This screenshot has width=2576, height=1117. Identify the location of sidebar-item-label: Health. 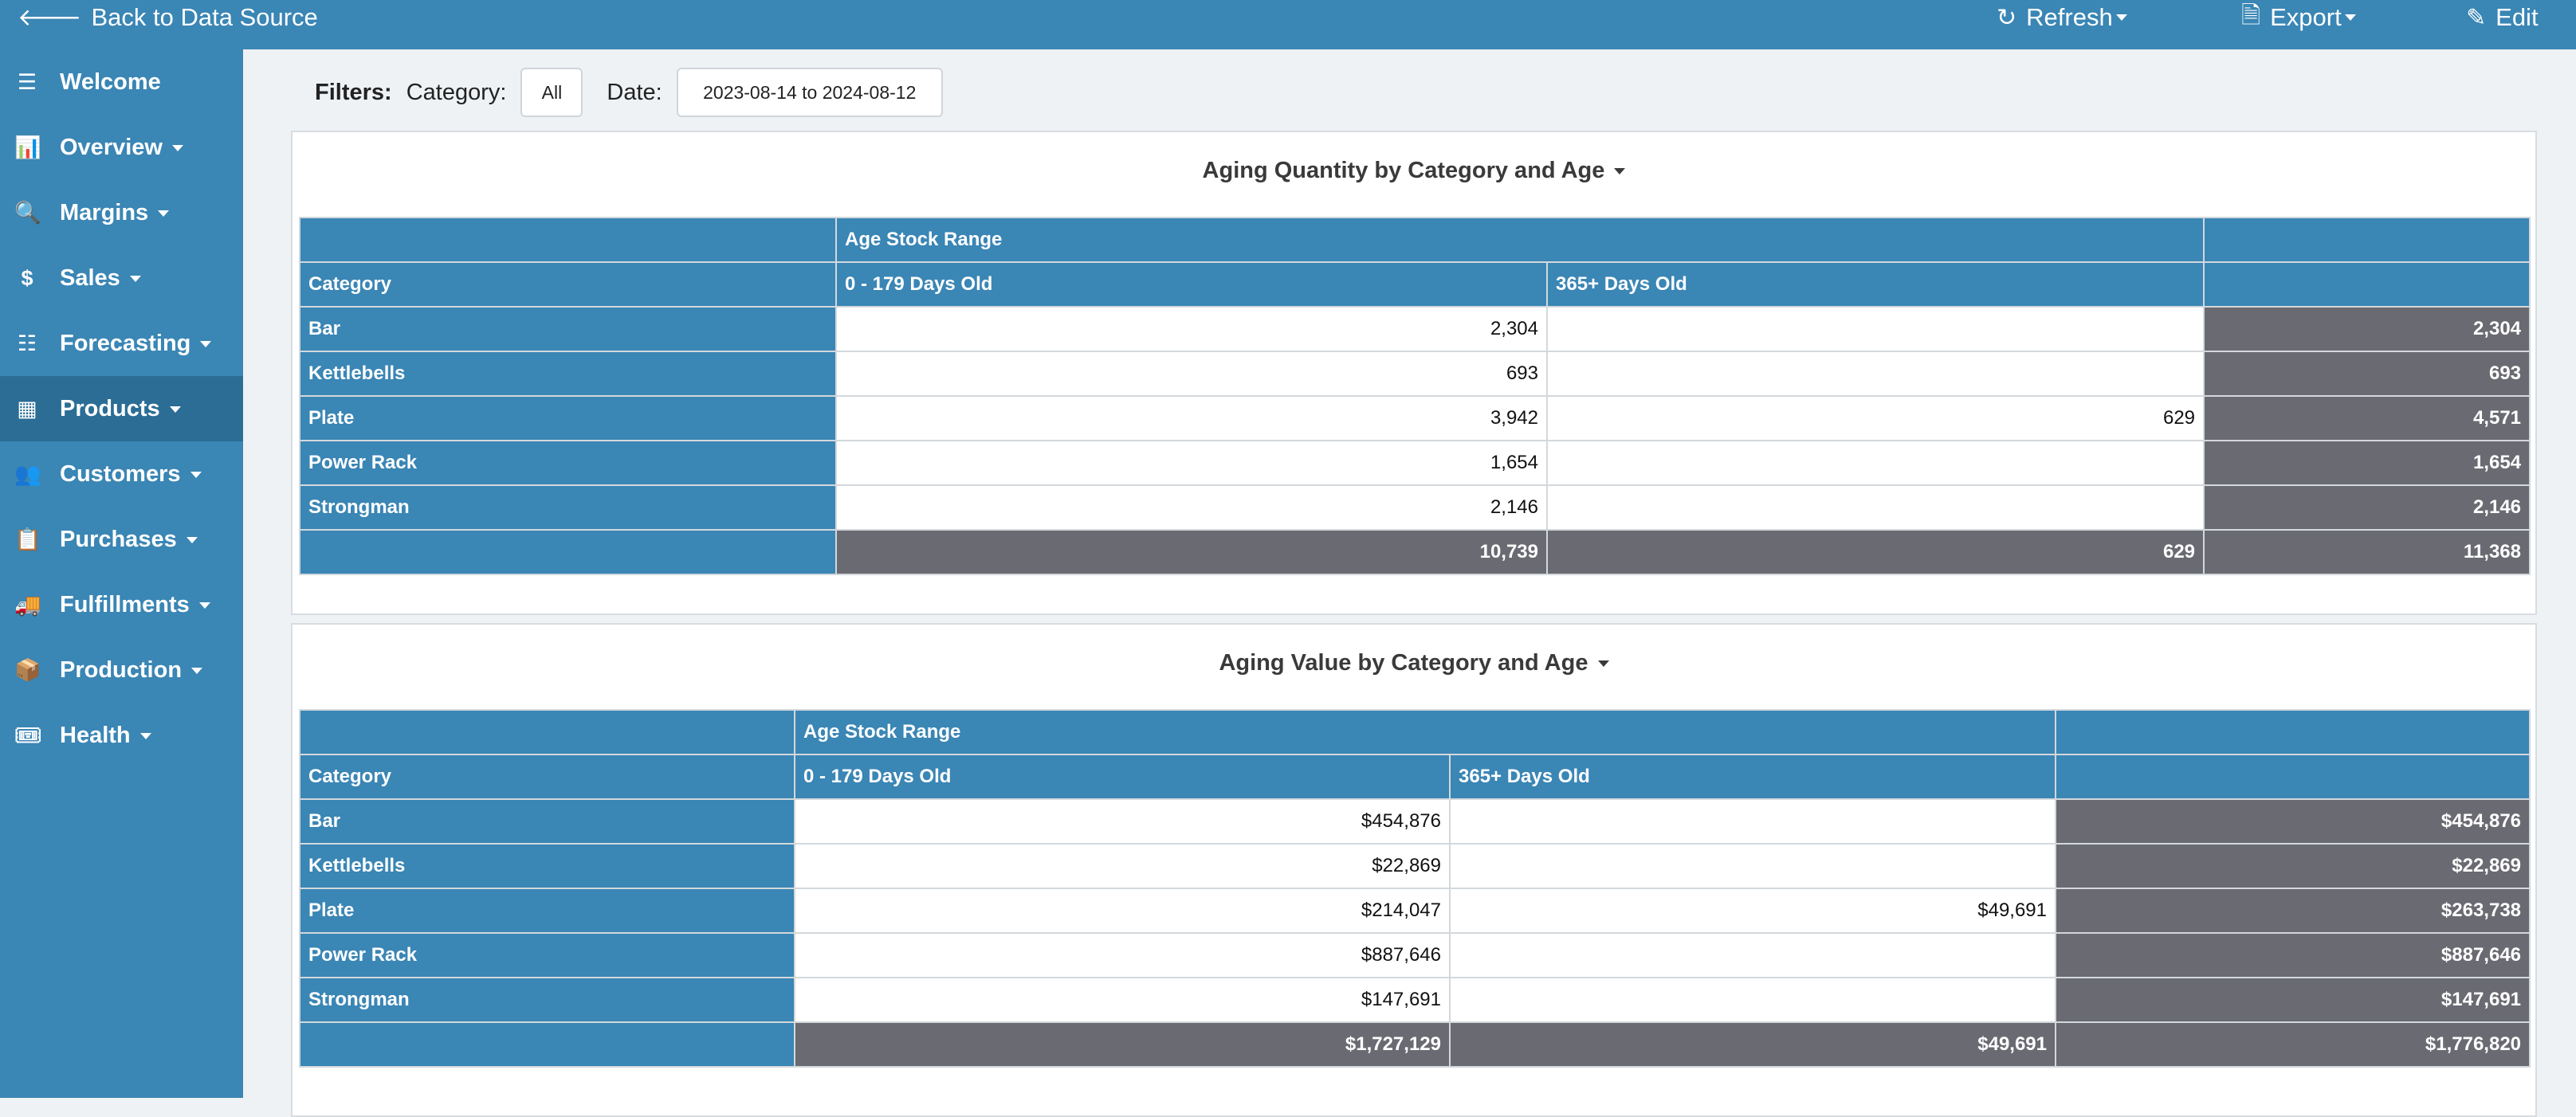
(105, 736).